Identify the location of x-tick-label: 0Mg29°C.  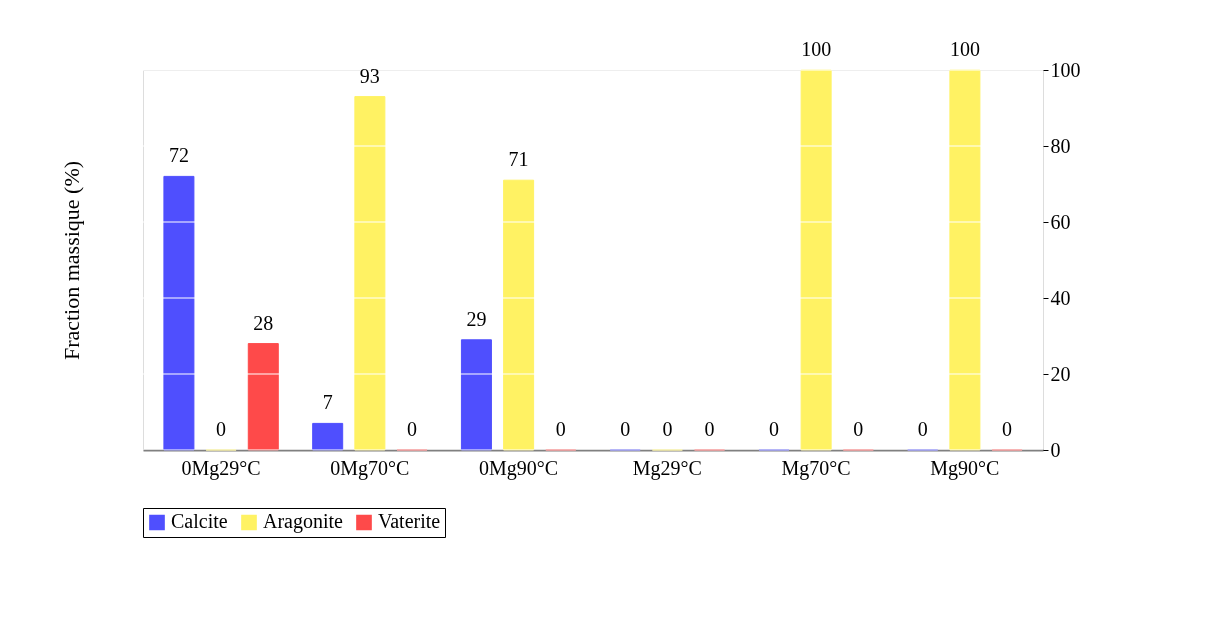
(221, 468).